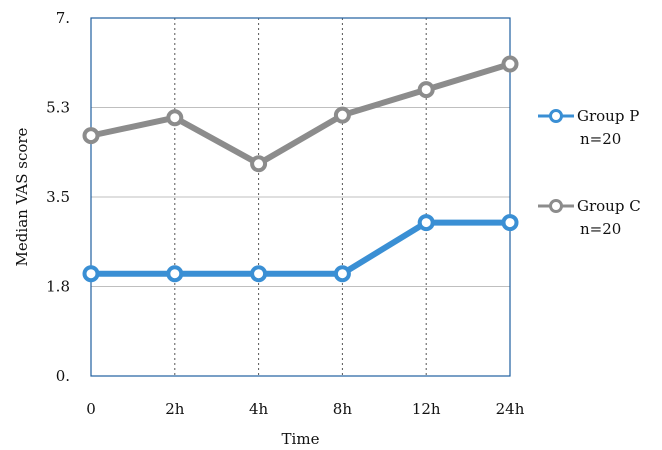 The height and width of the screenshot is (450, 662). Describe the element at coordinates (63, 376) in the screenshot. I see `y-tick-label: 0.` at that location.